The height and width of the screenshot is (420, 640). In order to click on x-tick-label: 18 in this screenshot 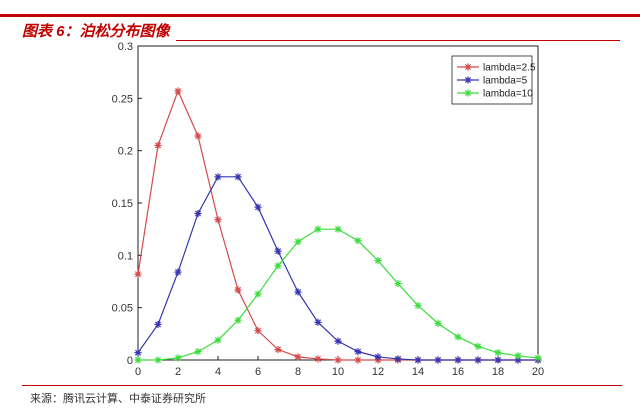, I will do `click(498, 372)`.